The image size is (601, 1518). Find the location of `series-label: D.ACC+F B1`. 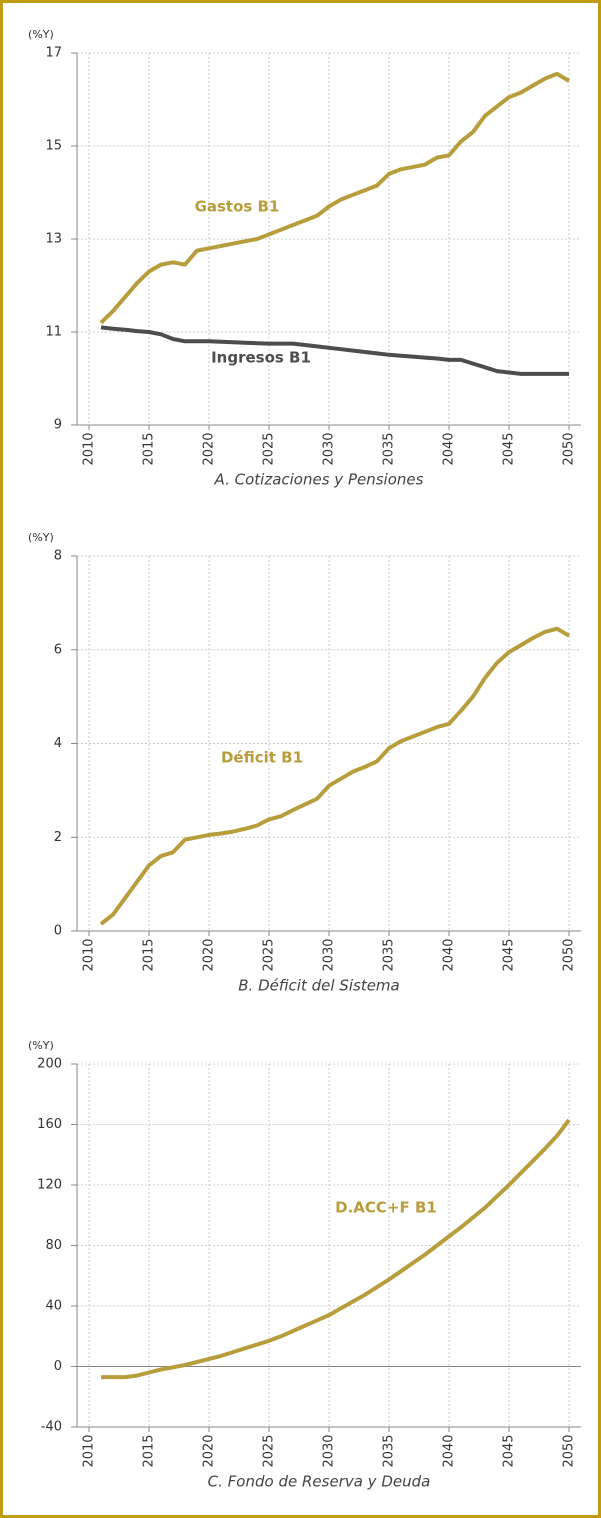

series-label: D.ACC+F B1 is located at coordinates (386, 1208).